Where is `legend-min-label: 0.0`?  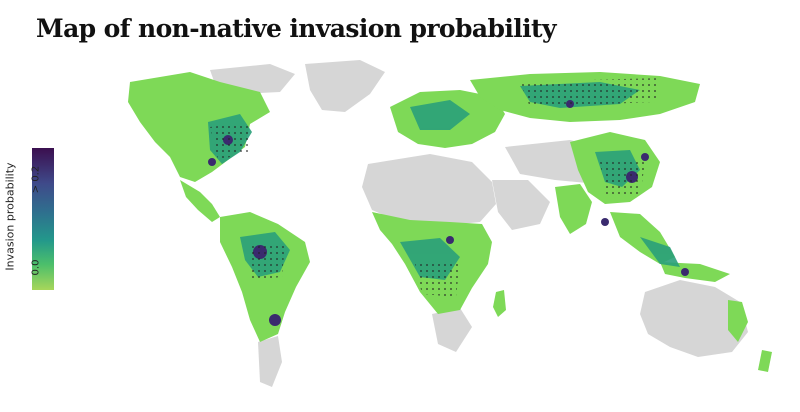
legend-min-label: 0.0 is located at coordinates (36, 267).